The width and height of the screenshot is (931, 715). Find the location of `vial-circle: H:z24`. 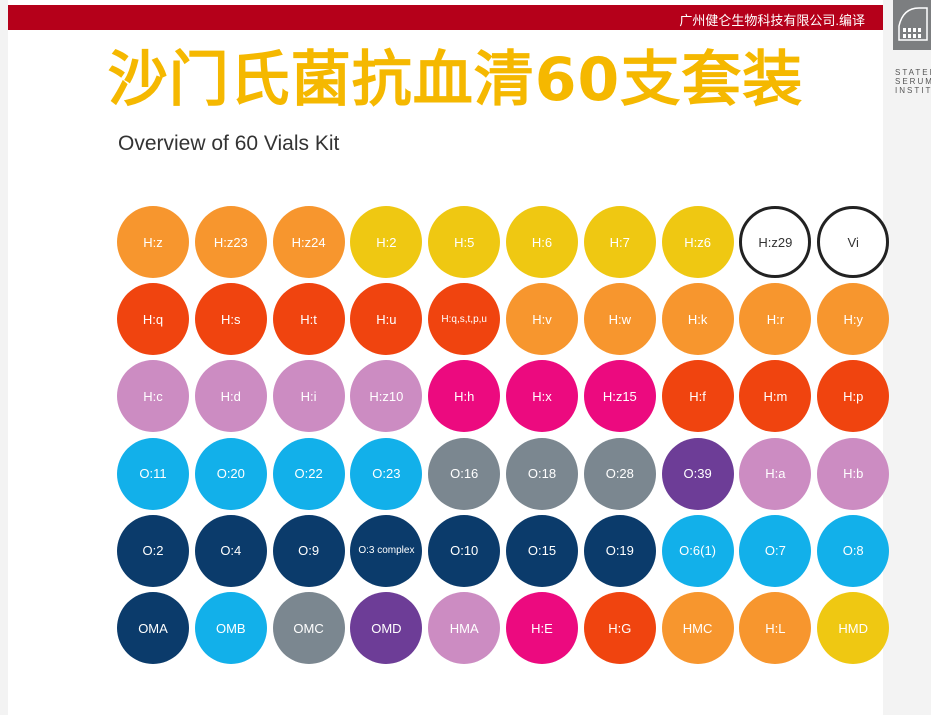

vial-circle: H:z24 is located at coordinates (308, 242).